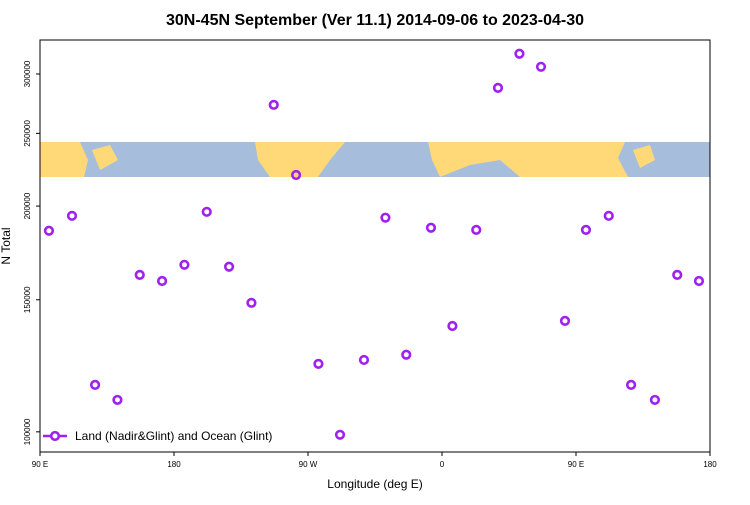 The width and height of the screenshot is (750, 505). Describe the element at coordinates (27, 299) in the screenshot. I see `y-tick-label: 150000` at that location.